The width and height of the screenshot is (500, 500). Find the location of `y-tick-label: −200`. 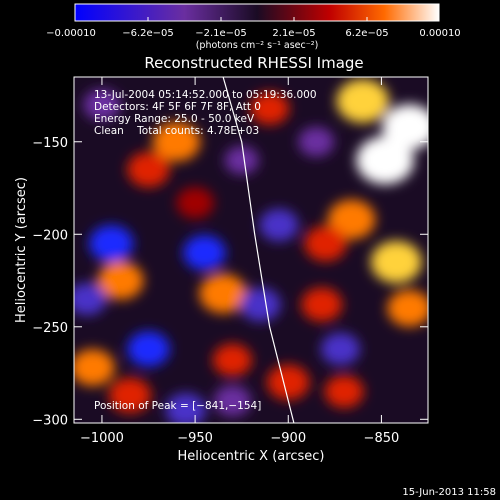

y-tick-label: −200 is located at coordinates (50, 235).